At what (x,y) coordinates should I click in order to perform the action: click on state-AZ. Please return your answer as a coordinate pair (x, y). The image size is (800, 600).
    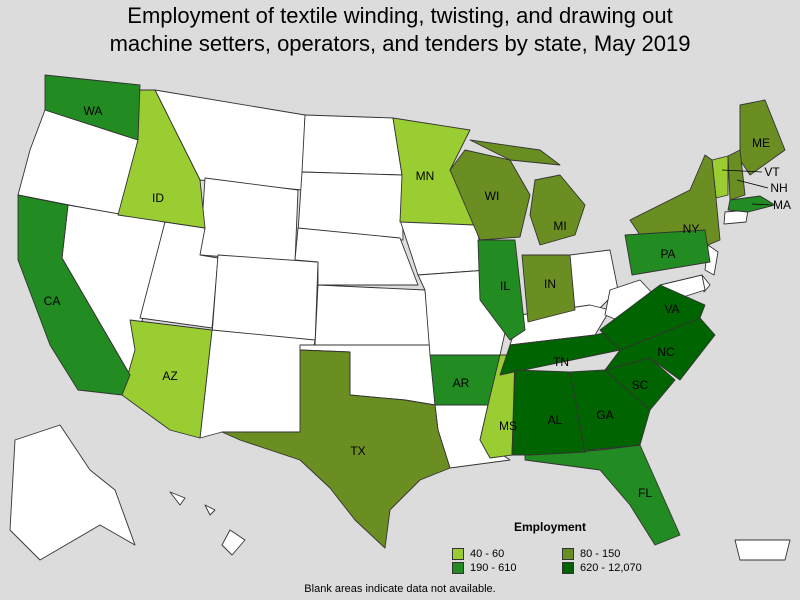
    Looking at the image, I should click on (167, 379).